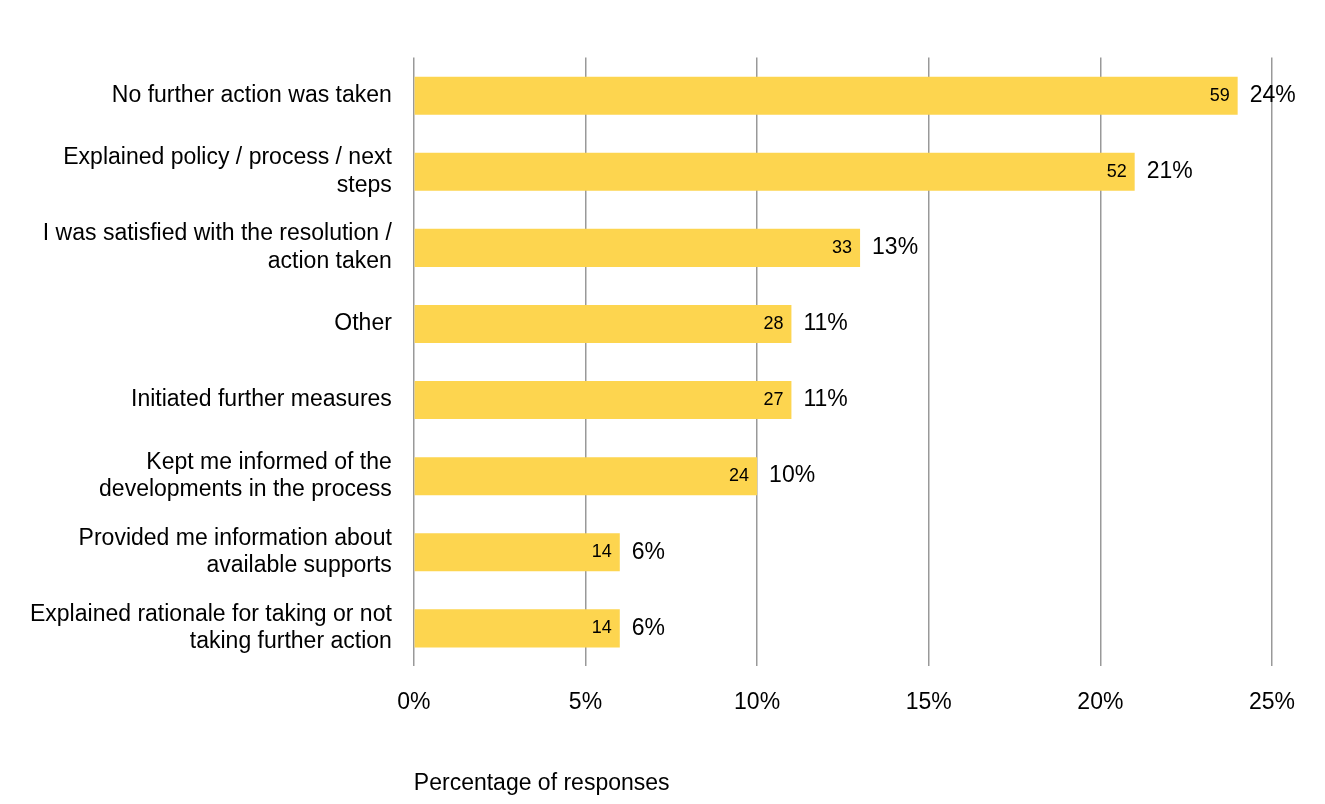 Image resolution: width=1325 pixels, height=804 pixels. Describe the element at coordinates (363, 322) in the screenshot. I see `y-tick-label: Other` at that location.